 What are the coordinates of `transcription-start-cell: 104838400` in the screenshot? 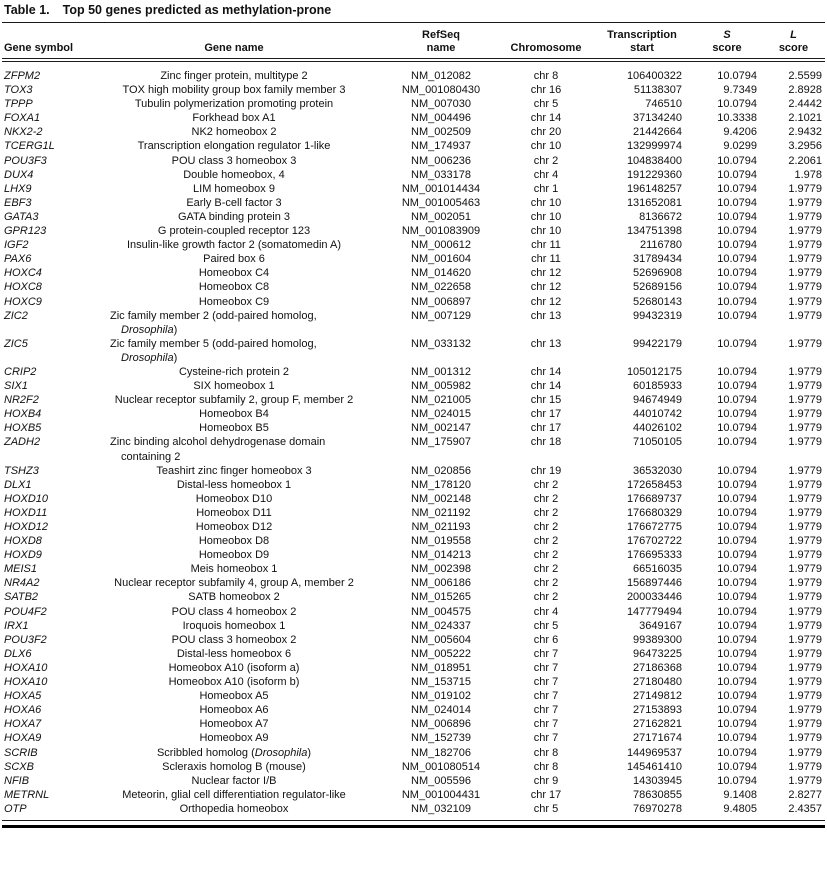 It's located at (654, 160).